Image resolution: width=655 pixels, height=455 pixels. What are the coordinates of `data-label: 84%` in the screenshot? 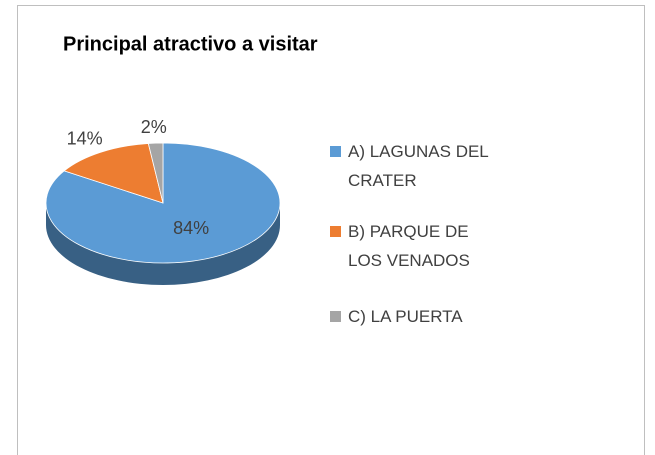 It's located at (191, 228).